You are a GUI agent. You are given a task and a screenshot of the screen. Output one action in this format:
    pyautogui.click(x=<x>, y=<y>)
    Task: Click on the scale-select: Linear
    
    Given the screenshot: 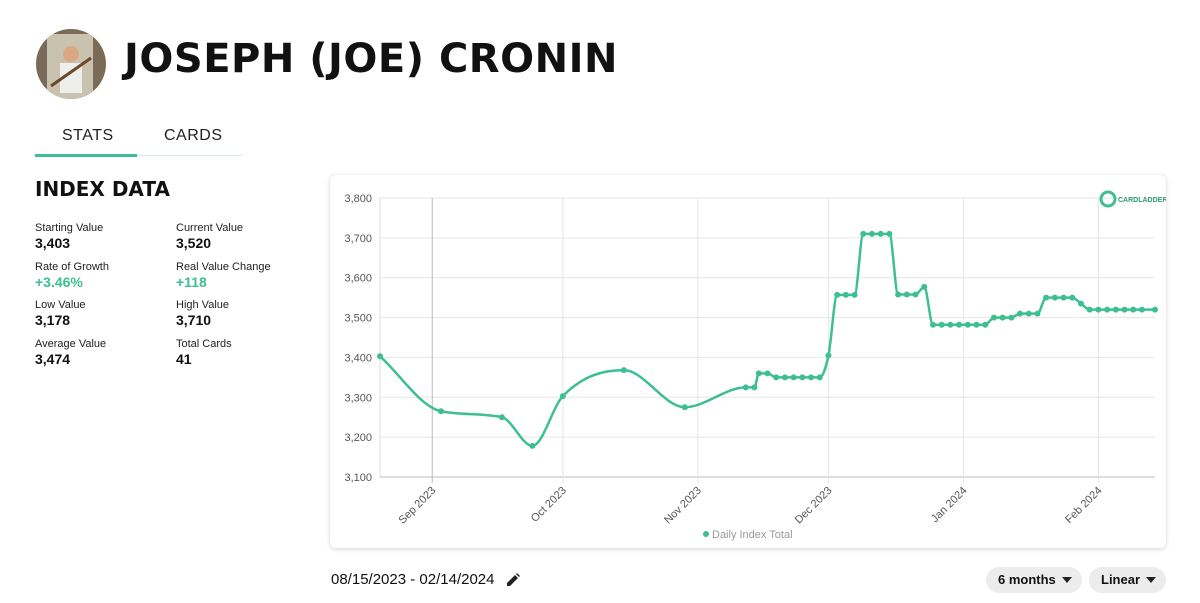 What is the action you would take?
    pyautogui.click(x=1128, y=580)
    